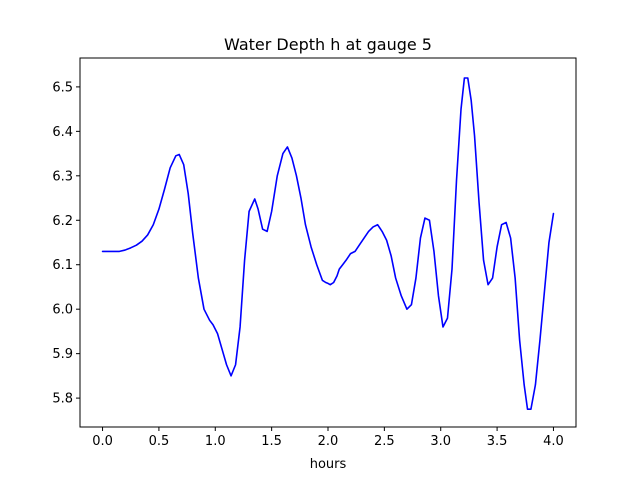 Image resolution: width=640 pixels, height=485 pixels. Describe the element at coordinates (440, 441) in the screenshot. I see `x-tick-label: 3.0` at that location.